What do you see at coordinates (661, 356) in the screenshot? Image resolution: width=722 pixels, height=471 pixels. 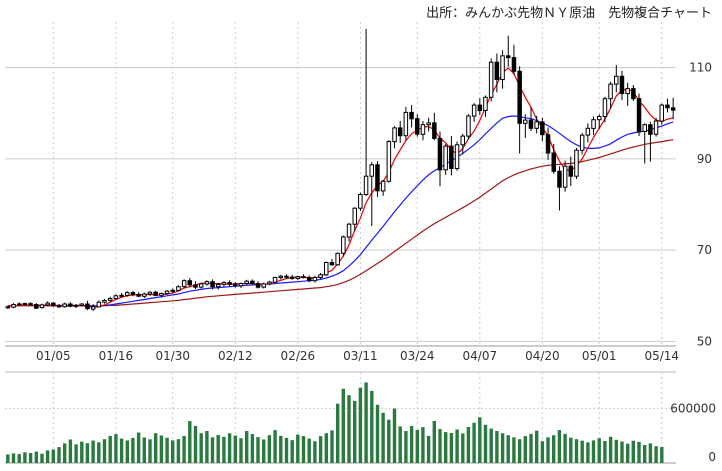 I see `x-tick-label: 05/14` at bounding box center [661, 356].